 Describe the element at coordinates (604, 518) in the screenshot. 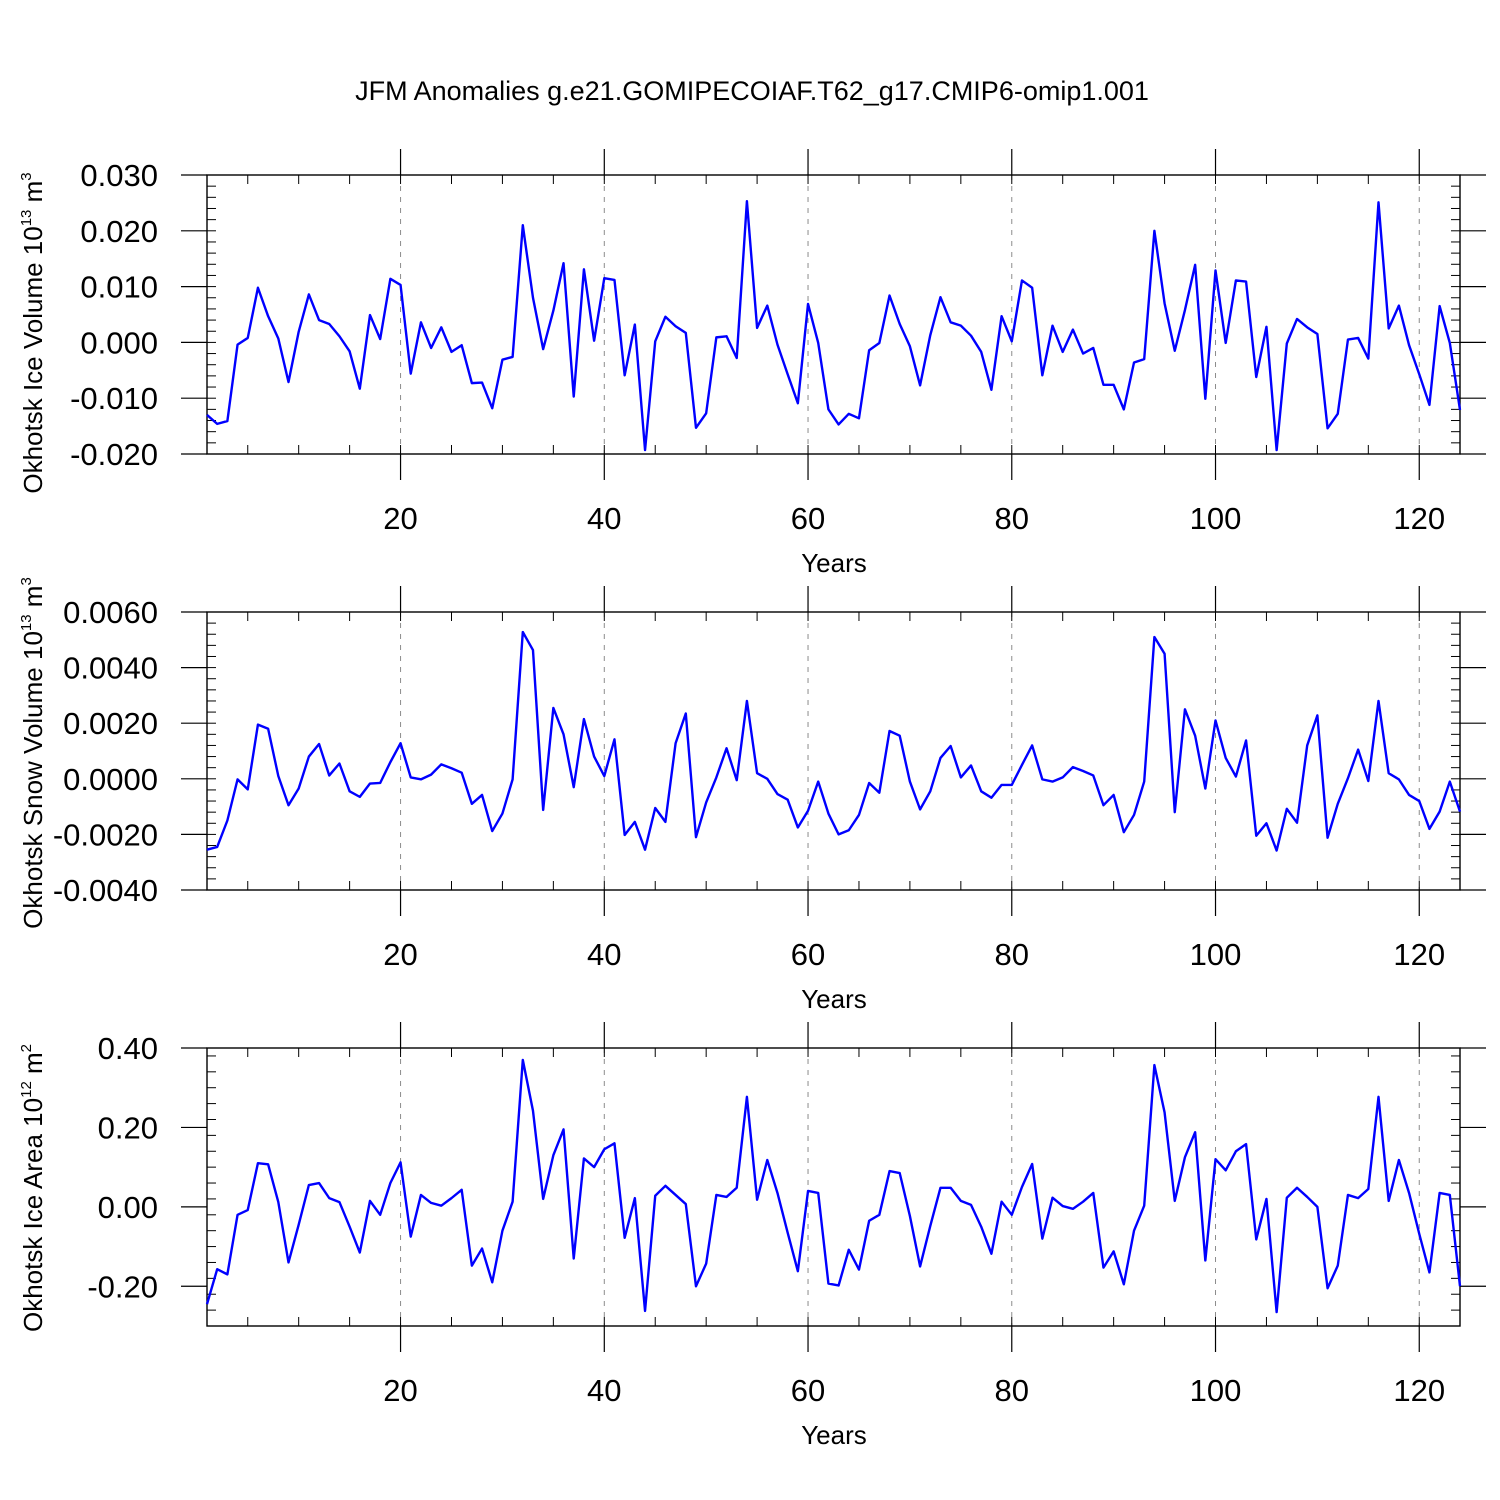

I see `x-tick-label: 40` at that location.